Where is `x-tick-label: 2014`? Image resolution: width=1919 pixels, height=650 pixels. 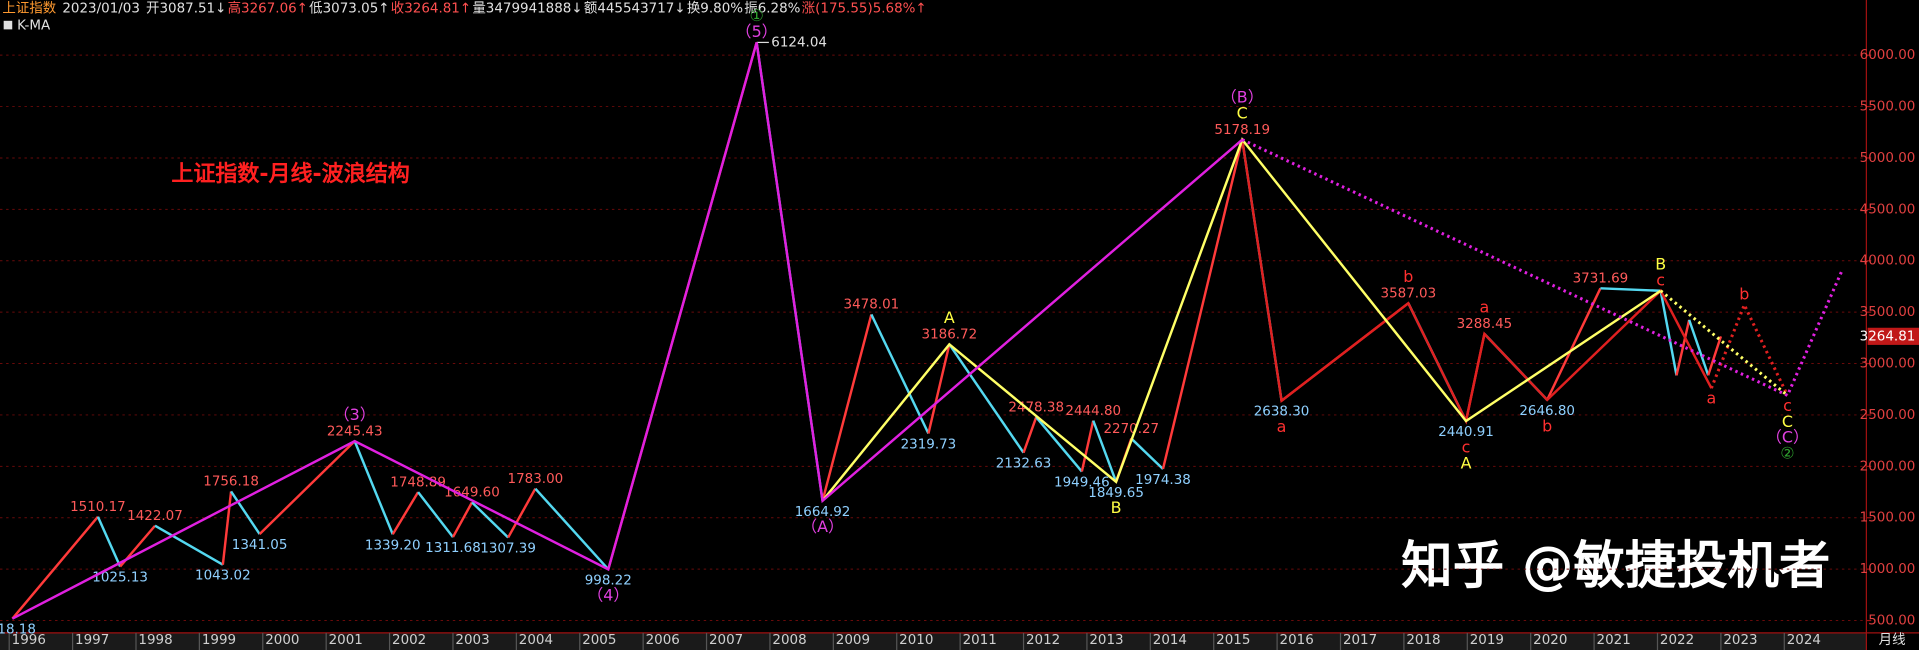 x-tick-label: 2014 is located at coordinates (1170, 640).